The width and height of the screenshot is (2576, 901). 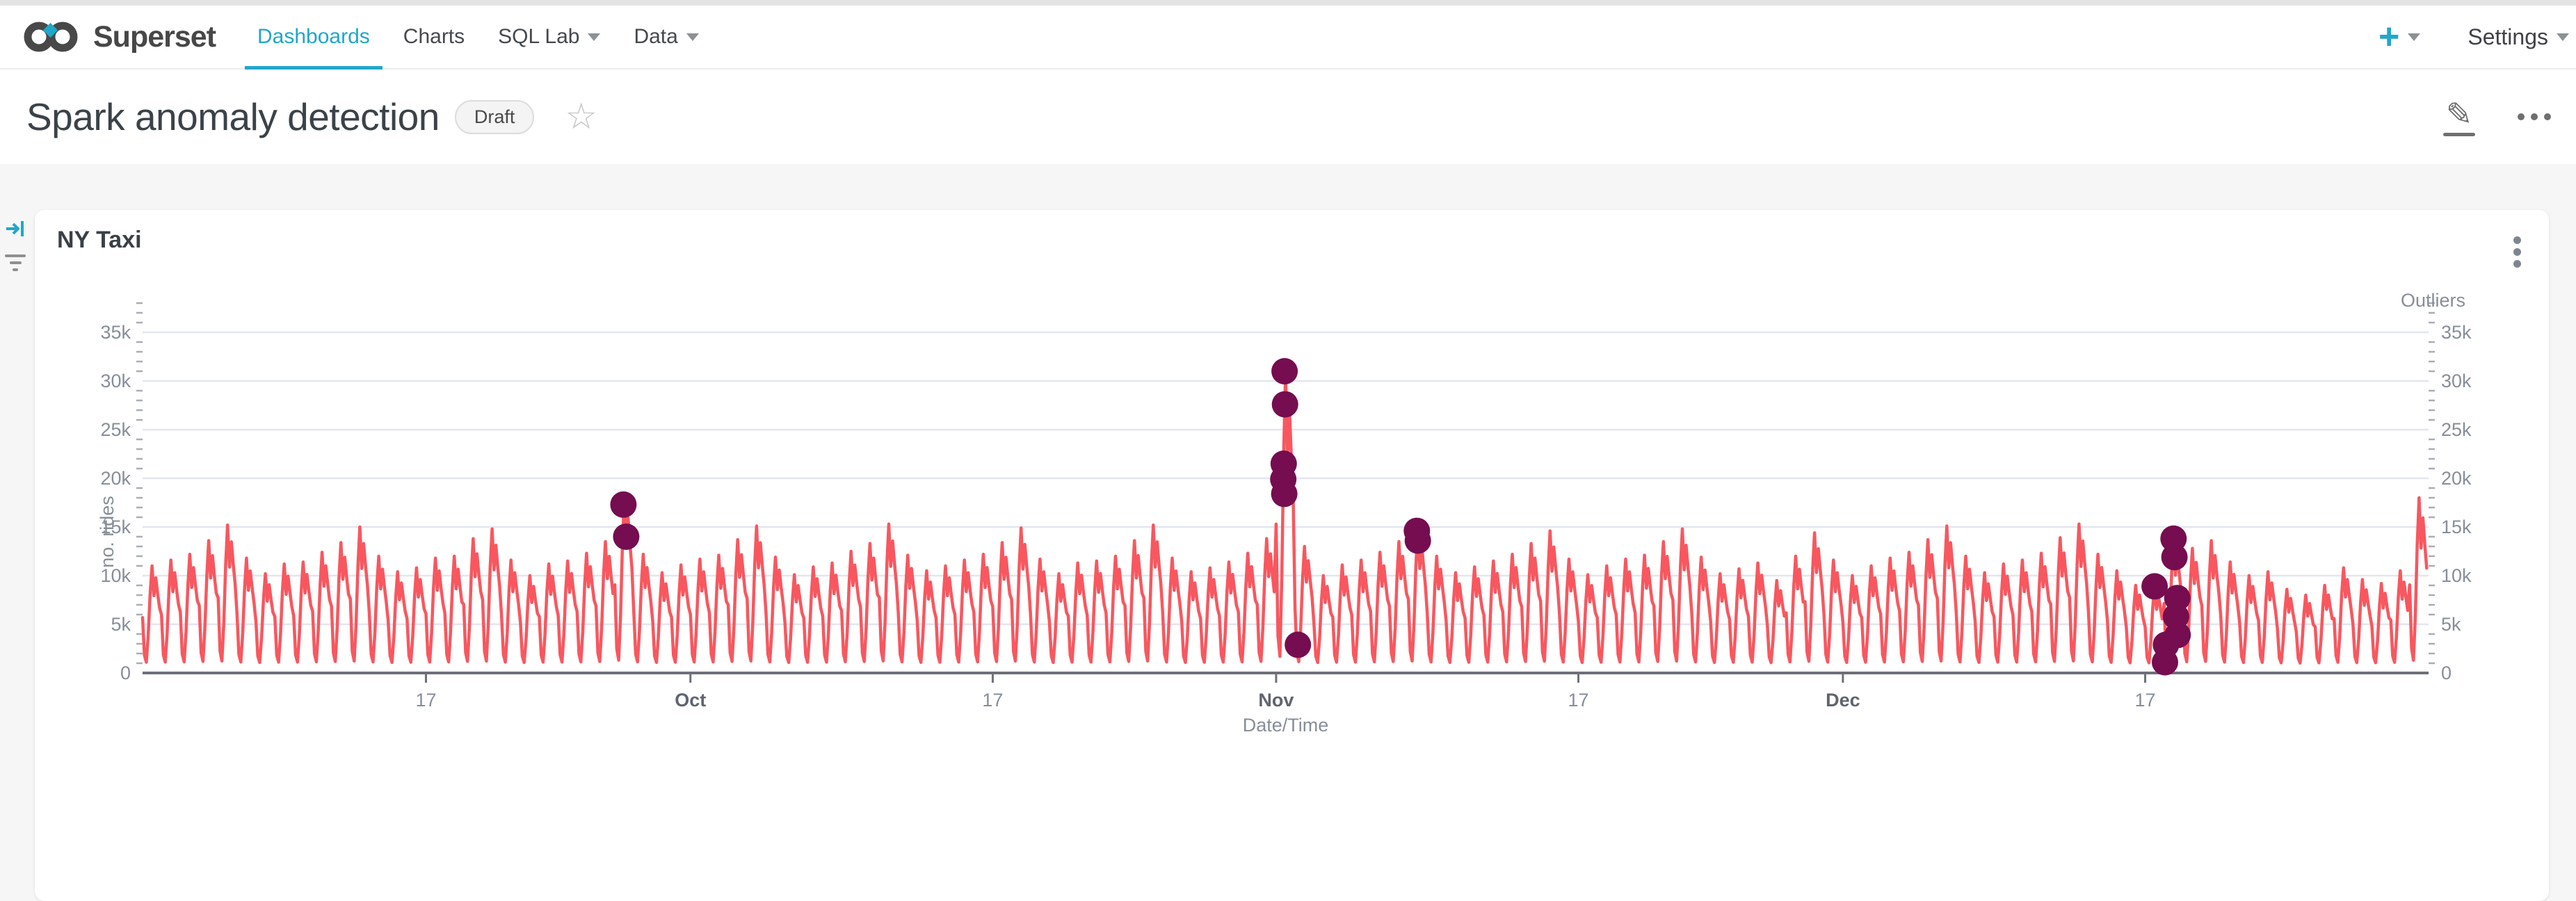 I want to click on y-axis-tick-label-right: 5k, so click(x=2451, y=624).